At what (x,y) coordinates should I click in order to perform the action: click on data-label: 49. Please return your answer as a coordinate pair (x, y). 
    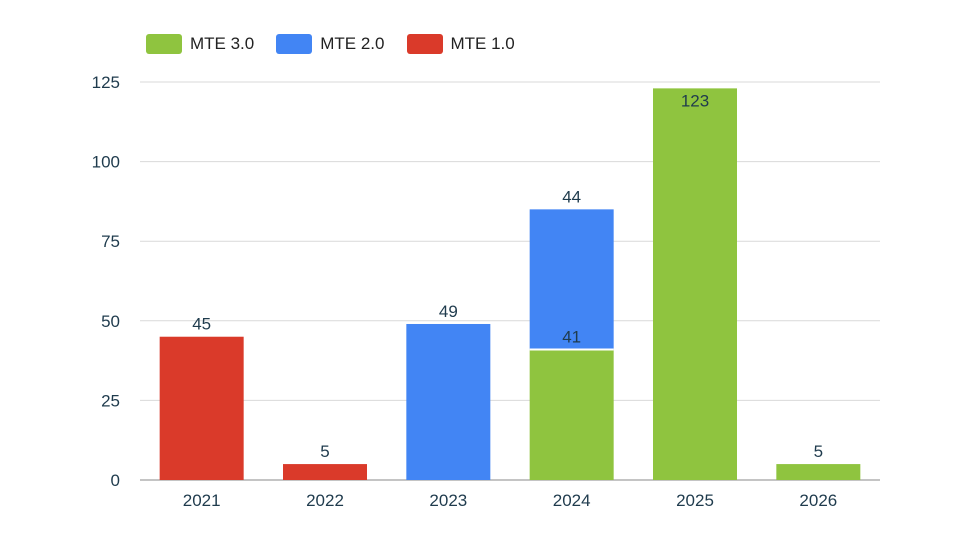
    Looking at the image, I should click on (448, 311).